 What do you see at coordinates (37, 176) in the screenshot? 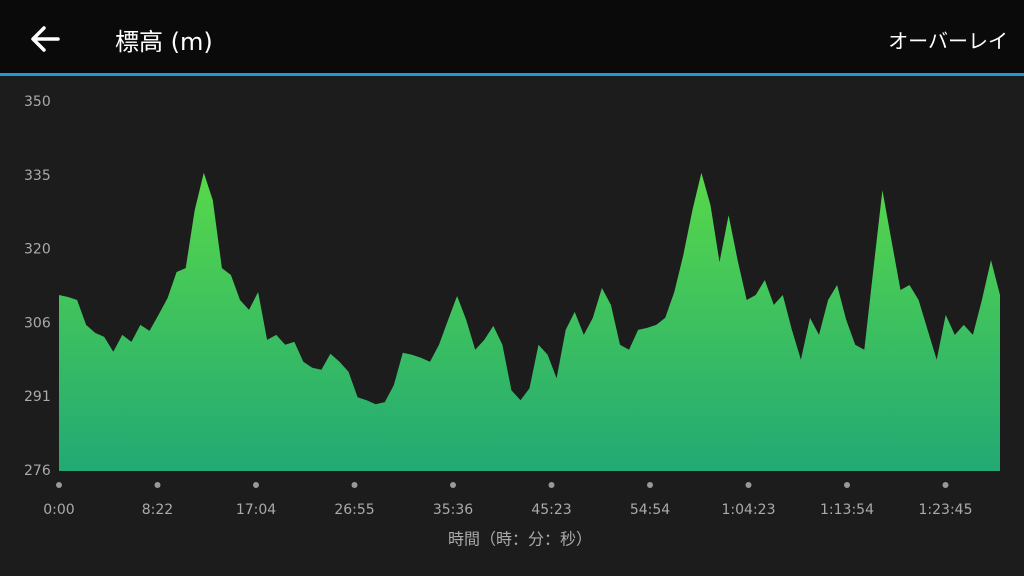
I see `y-tick-label: 335` at bounding box center [37, 176].